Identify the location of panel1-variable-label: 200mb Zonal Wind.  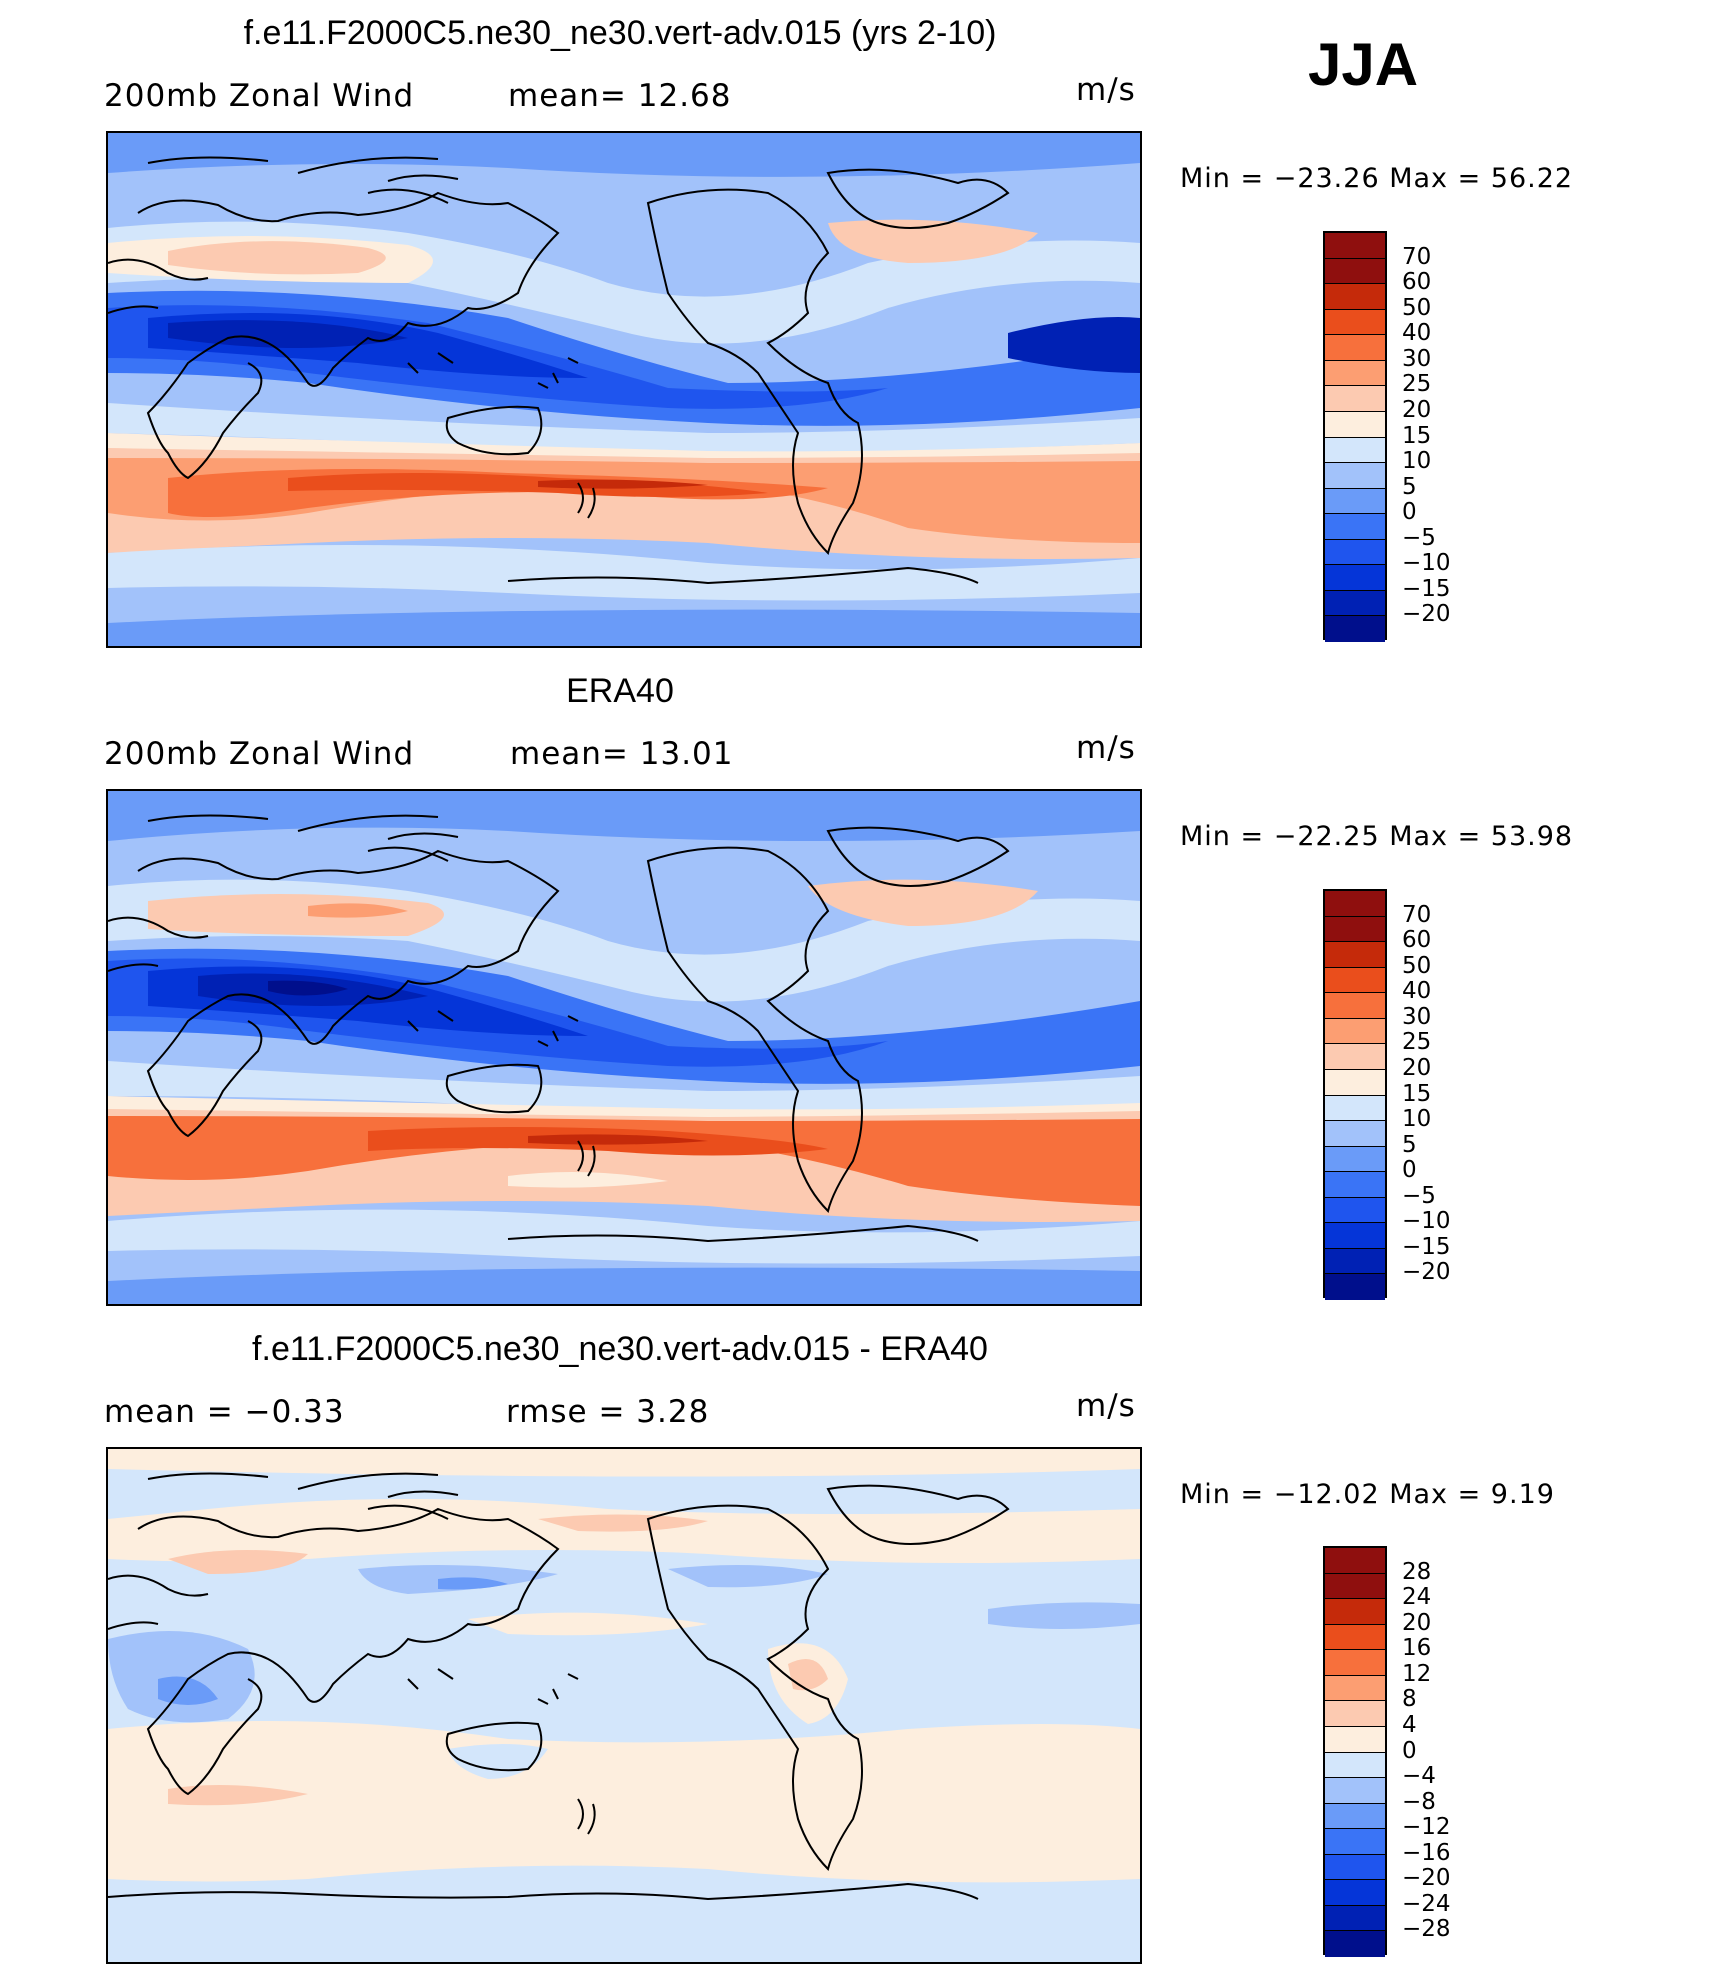
(259, 96).